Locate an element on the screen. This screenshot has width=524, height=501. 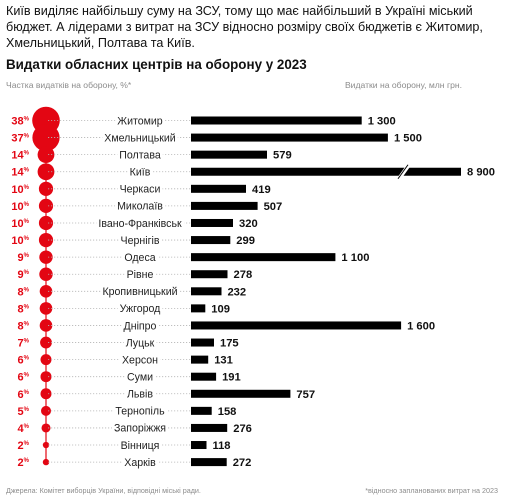
value-label: 158 is located at coordinates (227, 412).